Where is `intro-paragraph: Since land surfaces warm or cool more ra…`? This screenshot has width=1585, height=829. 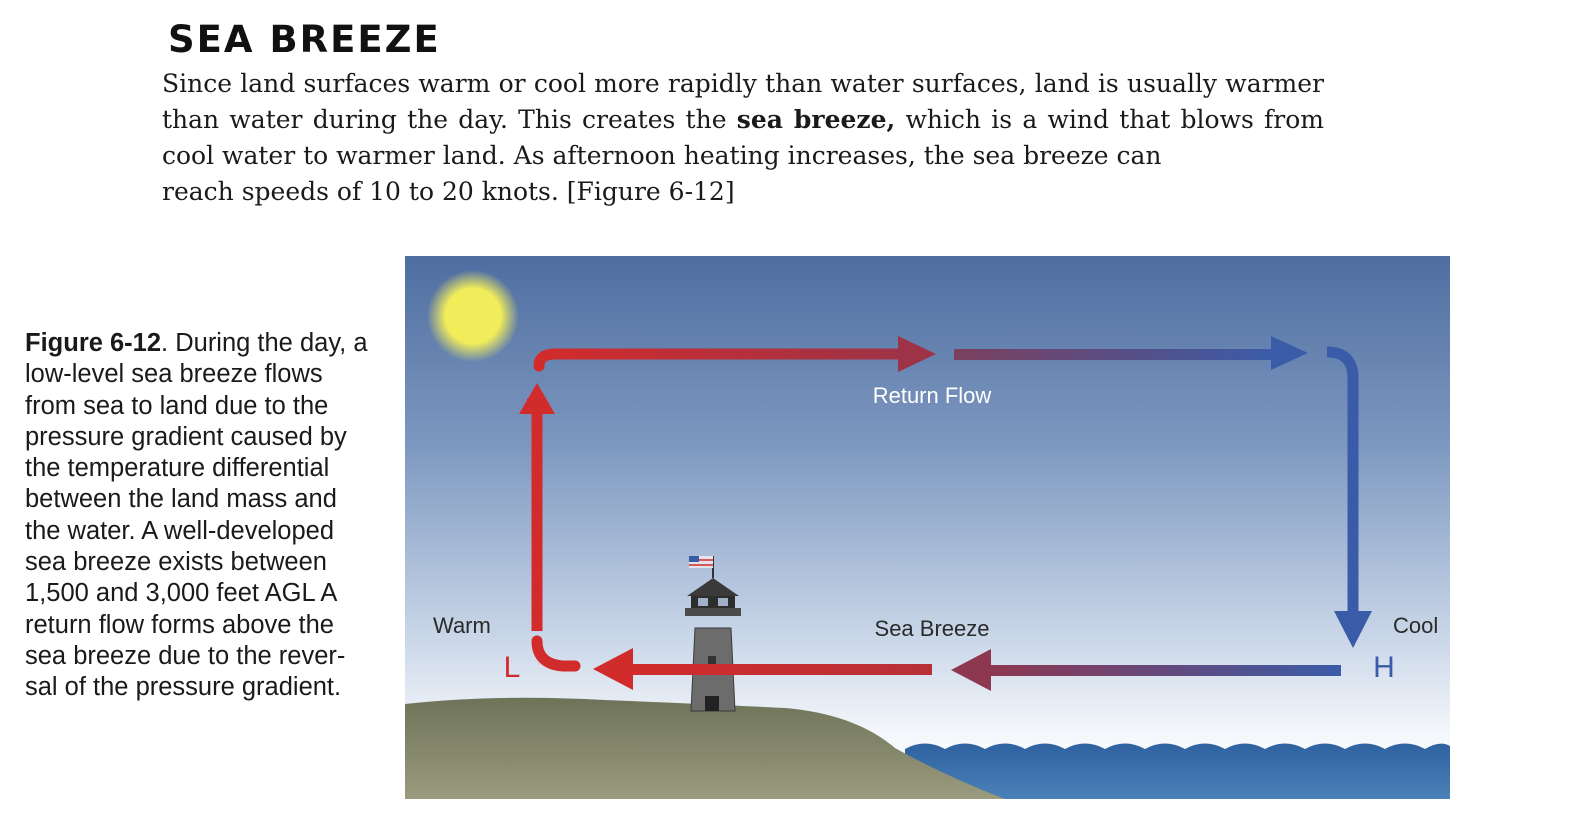
intro-paragraph: Since land surfaces warm or cool more ra… is located at coordinates (743, 138).